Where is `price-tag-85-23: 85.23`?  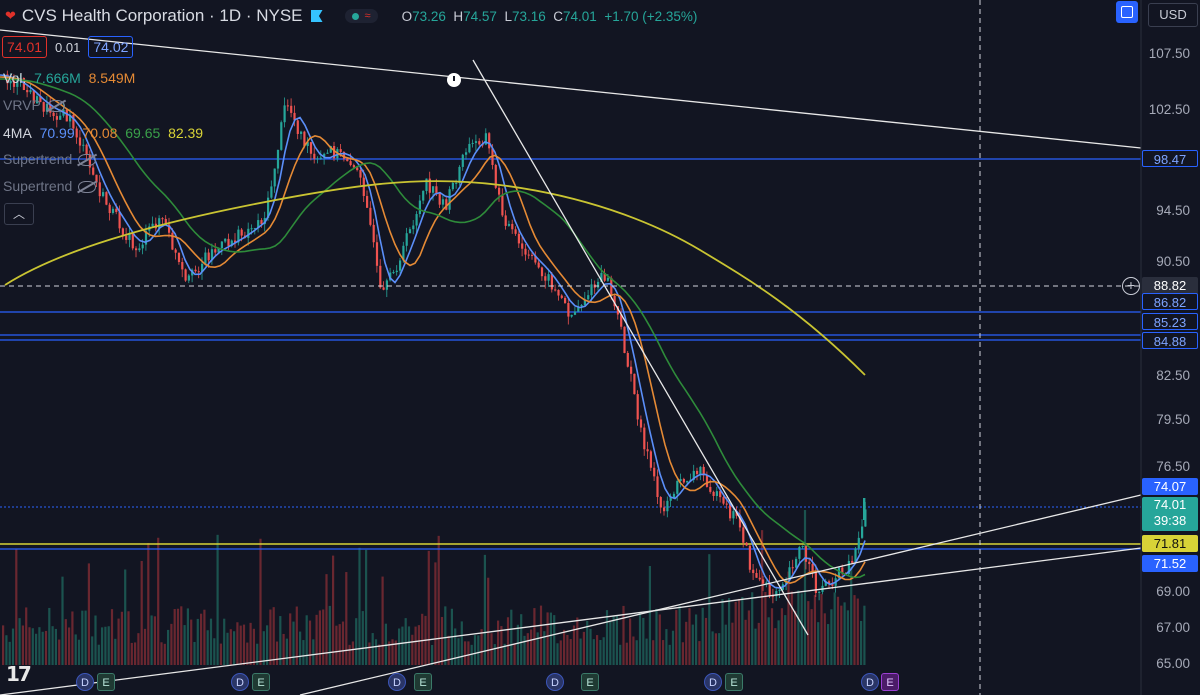
price-tag-85-23: 85.23 is located at coordinates (1170, 321).